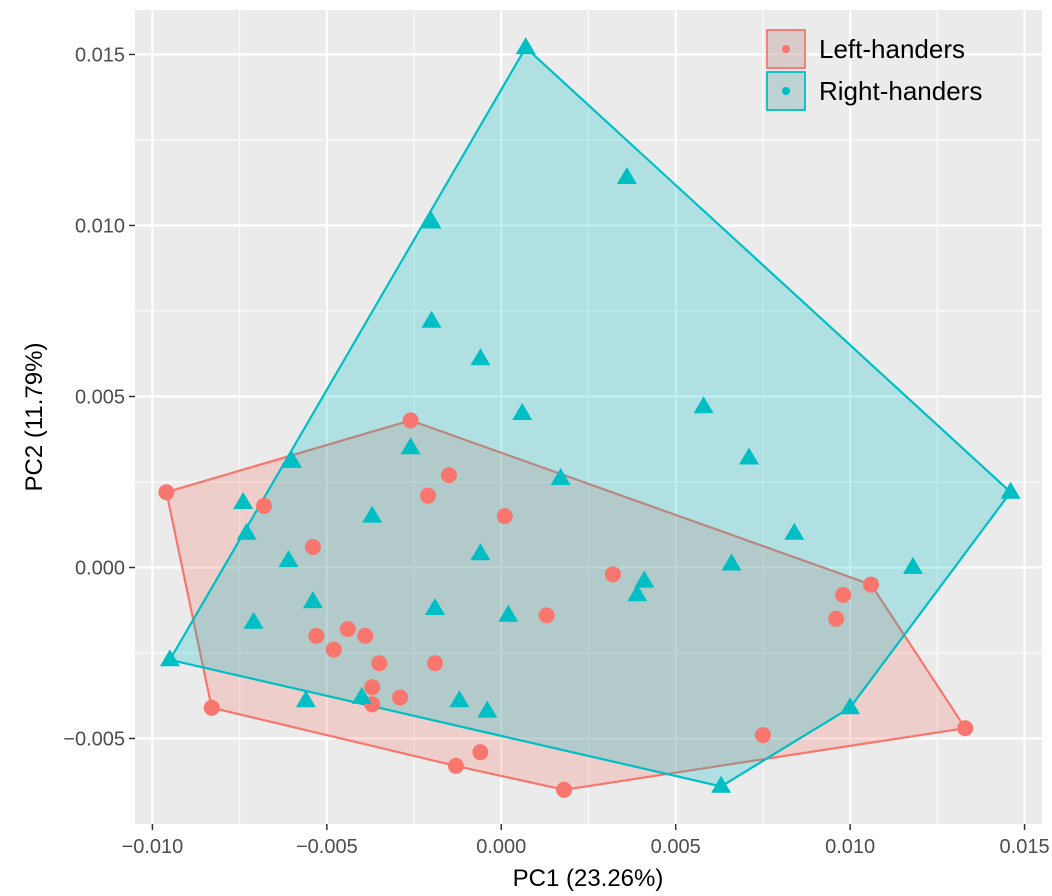  Describe the element at coordinates (100, 568) in the screenshot. I see `y-tick-label: 0.000` at that location.